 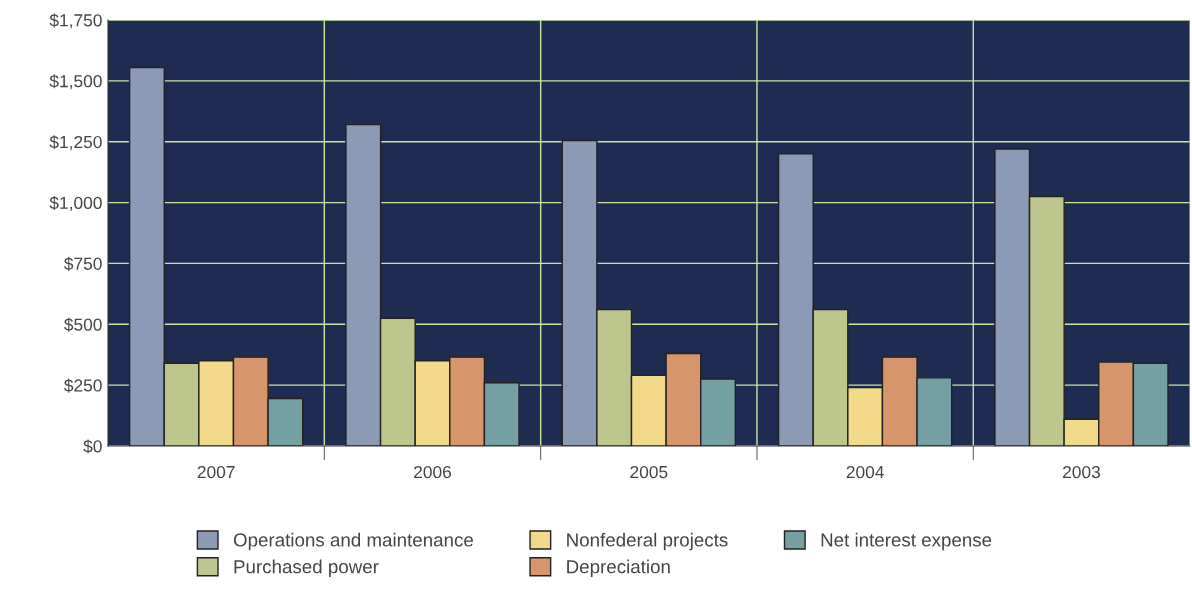 I want to click on x-tick-label: 2004, so click(x=865, y=472).